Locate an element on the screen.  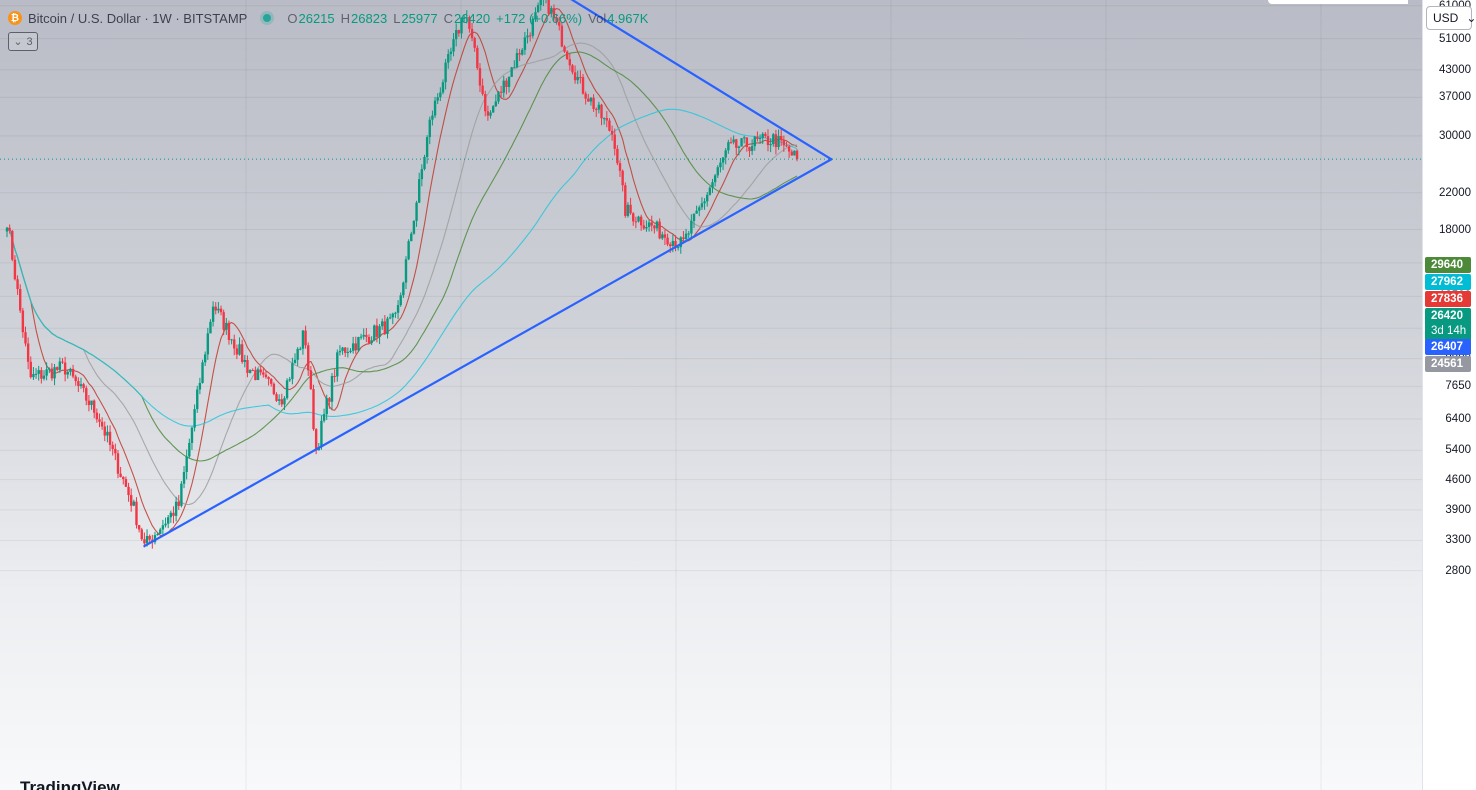
price-tick-label: 30000 is located at coordinates (1455, 135).